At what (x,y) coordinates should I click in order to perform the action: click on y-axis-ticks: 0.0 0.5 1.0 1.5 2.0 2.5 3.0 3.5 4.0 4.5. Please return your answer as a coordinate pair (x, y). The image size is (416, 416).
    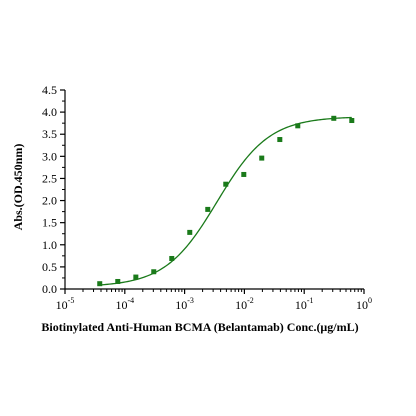
    Looking at the image, I should click on (53, 189).